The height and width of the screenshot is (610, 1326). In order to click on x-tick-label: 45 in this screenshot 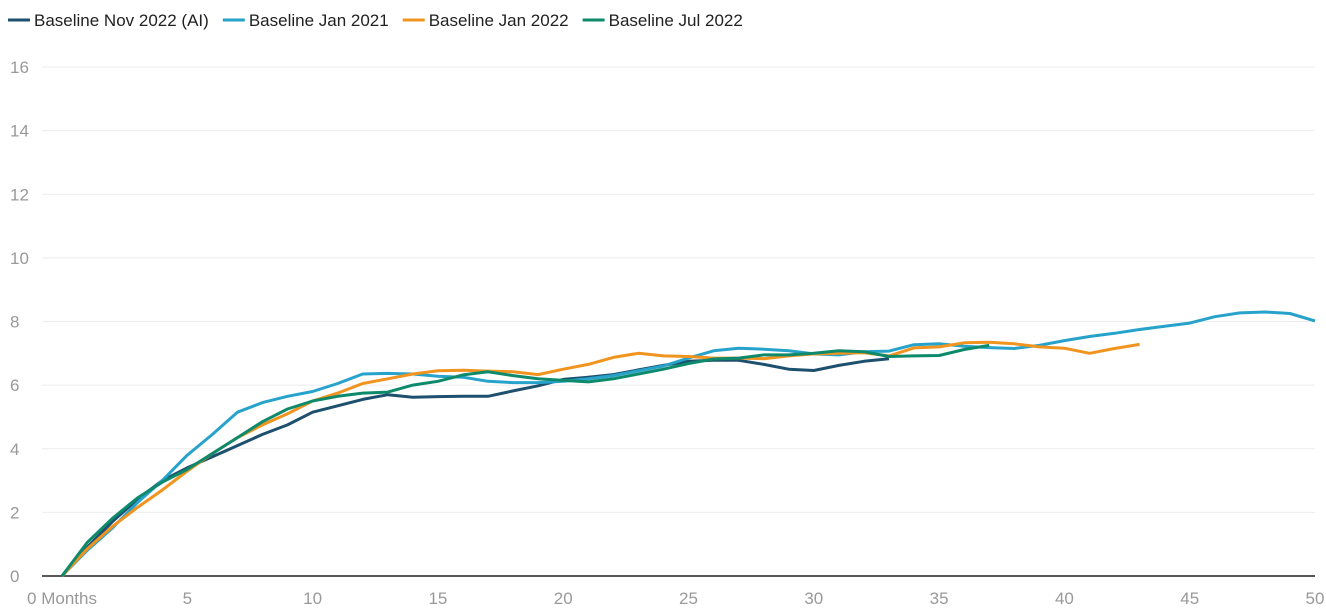, I will do `click(1189, 598)`.